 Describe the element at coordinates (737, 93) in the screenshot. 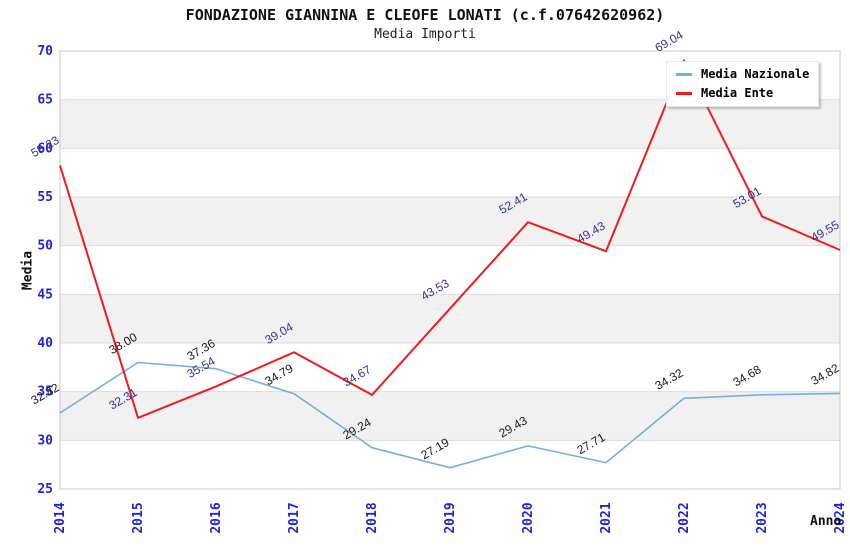

I see `legend-label-media-ente: Media Ente` at that location.